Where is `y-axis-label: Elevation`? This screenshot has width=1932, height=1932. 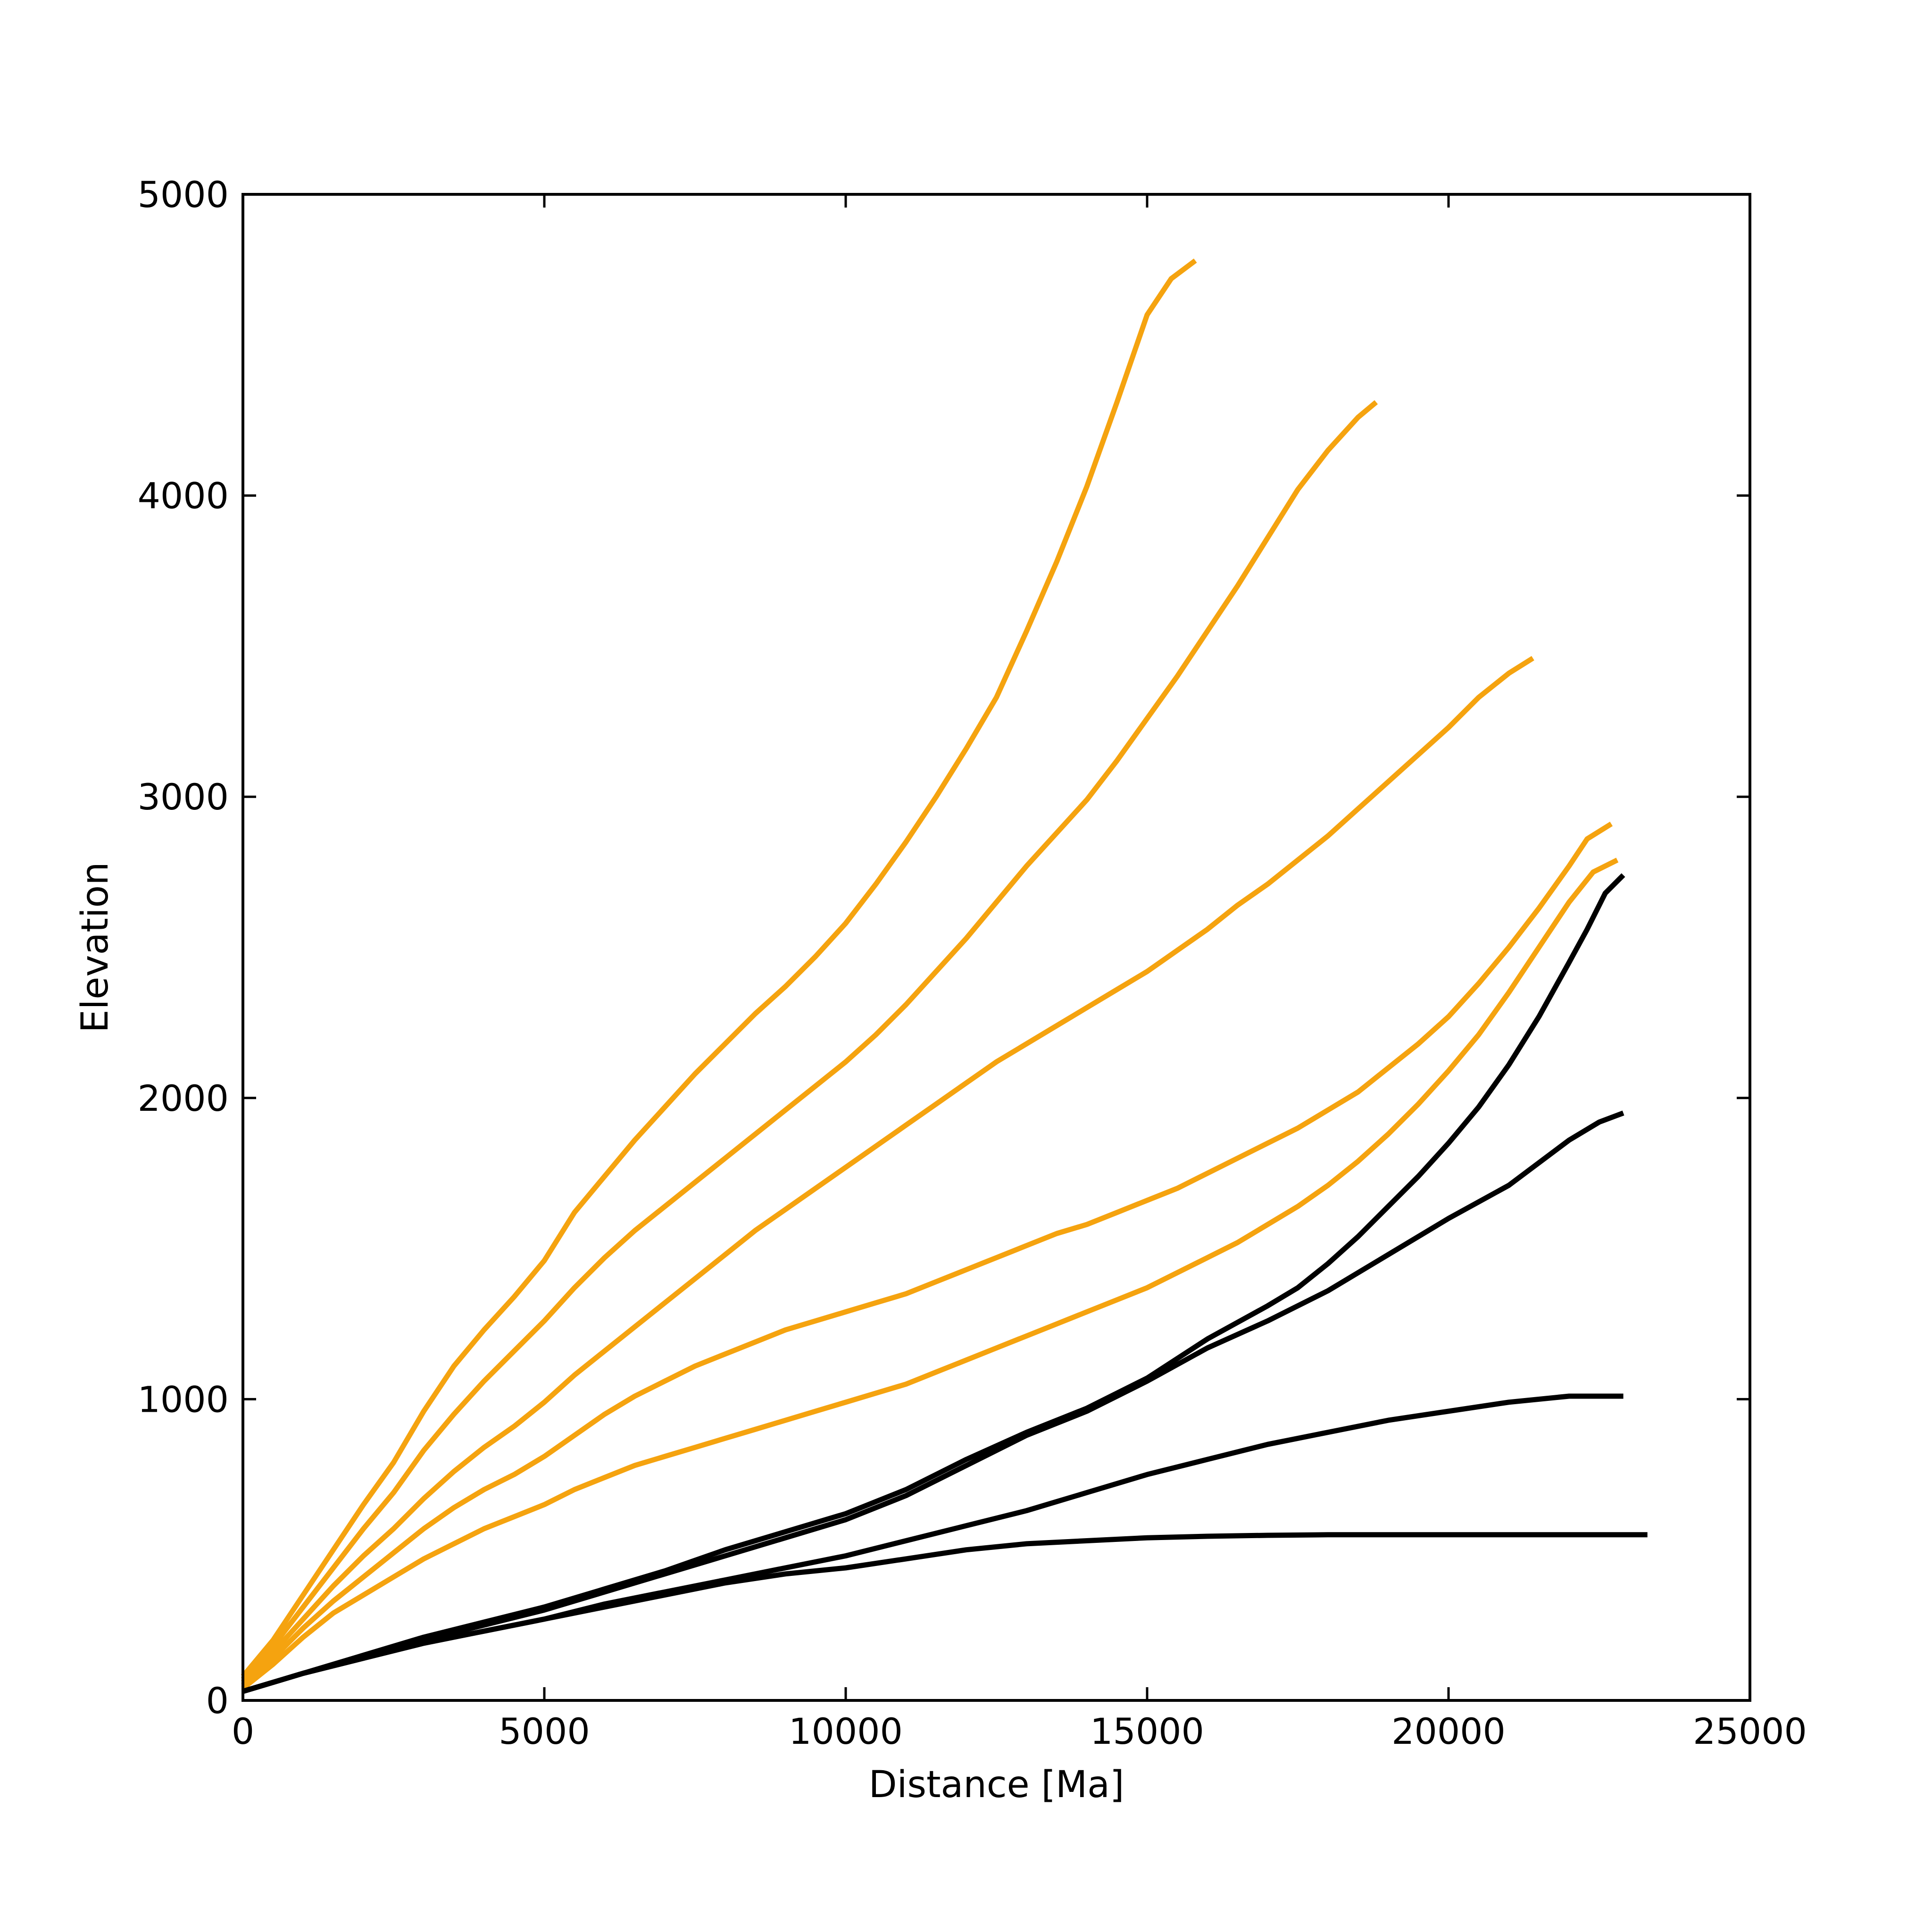
y-axis-label: Elevation is located at coordinates (96, 948).